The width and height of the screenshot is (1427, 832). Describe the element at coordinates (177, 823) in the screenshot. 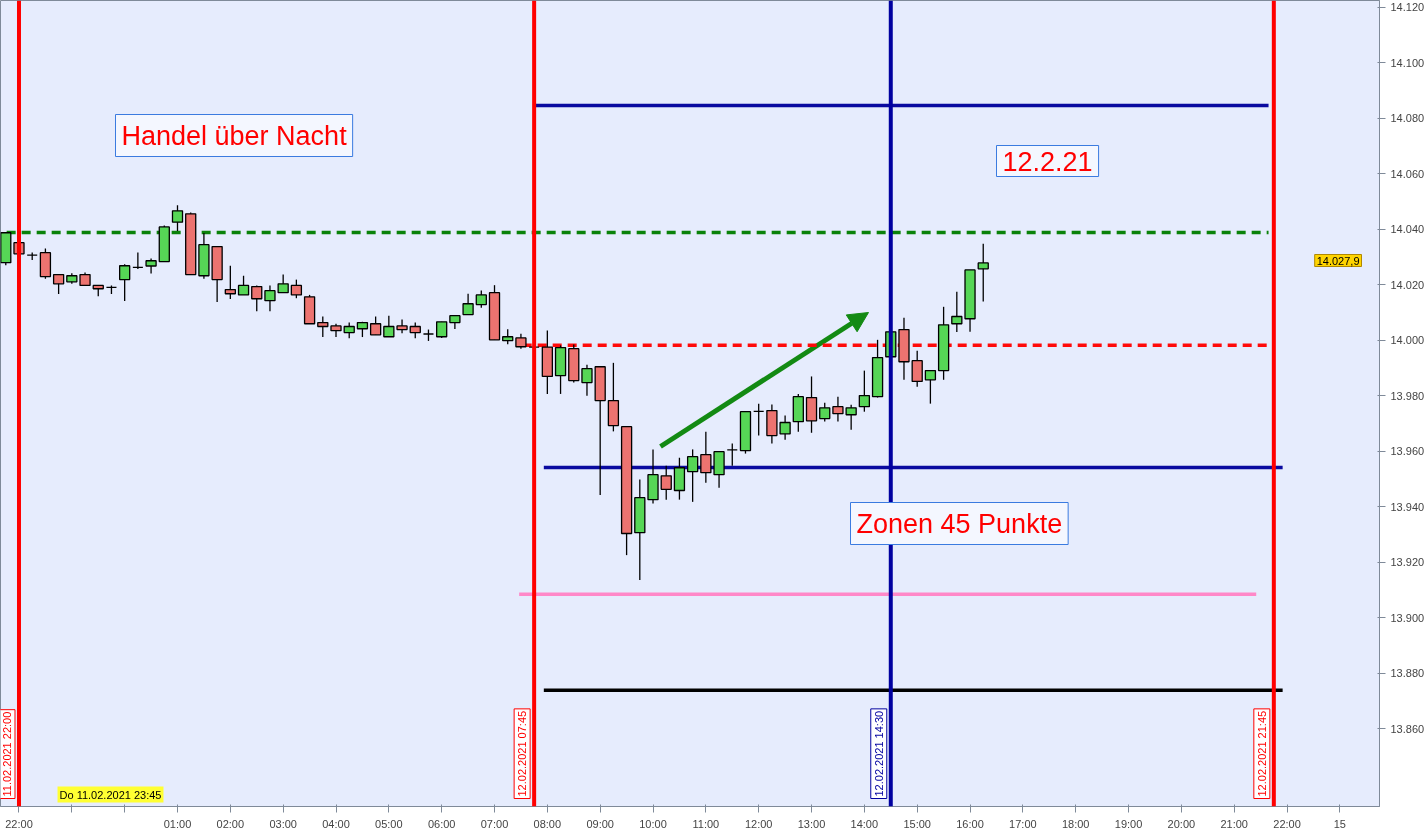

I see `x-tick-label: 01:00` at that location.